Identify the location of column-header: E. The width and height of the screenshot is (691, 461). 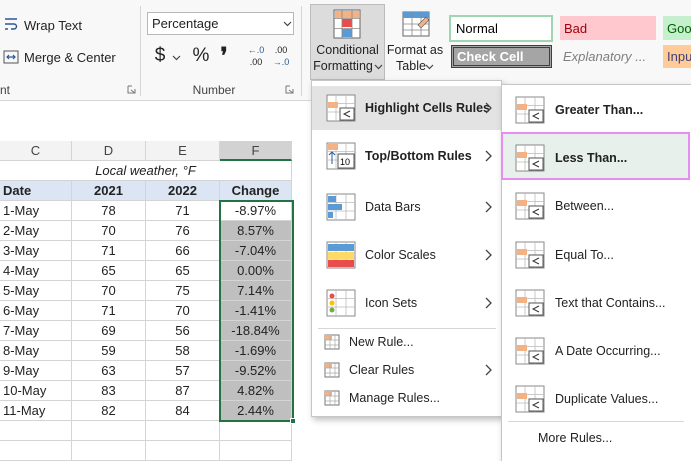
(183, 151).